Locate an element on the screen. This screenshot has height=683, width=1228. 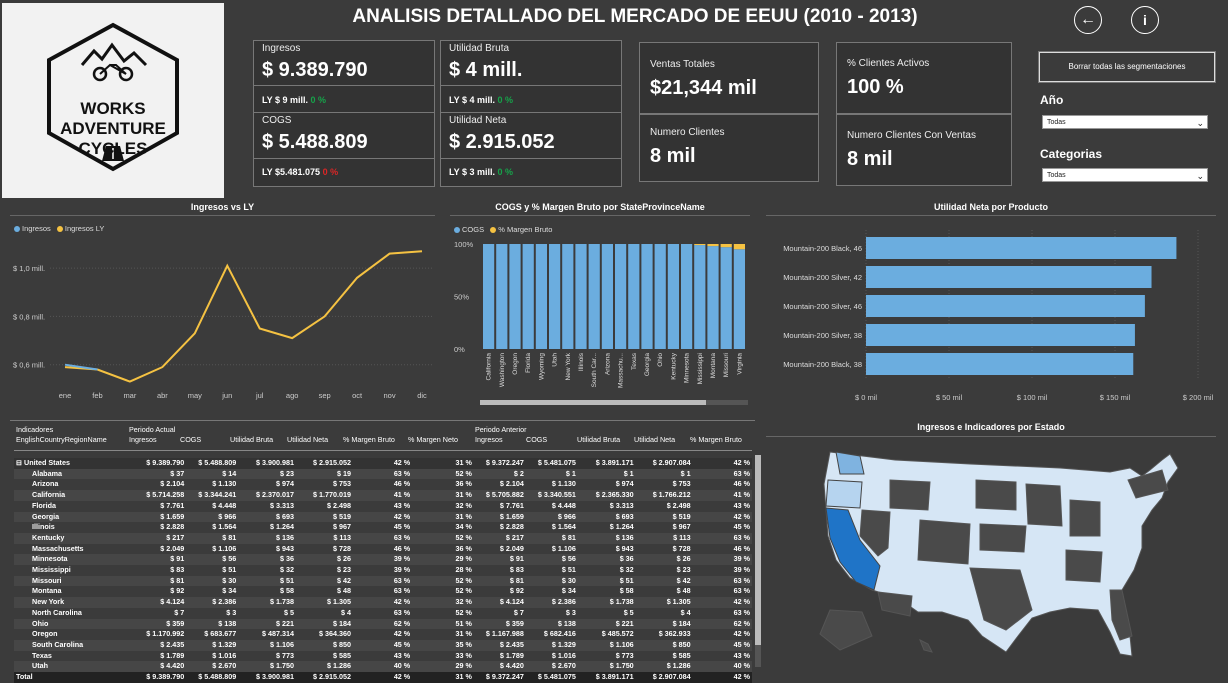
table-cell: $ 2.435 is located at coordinates (499, 645).